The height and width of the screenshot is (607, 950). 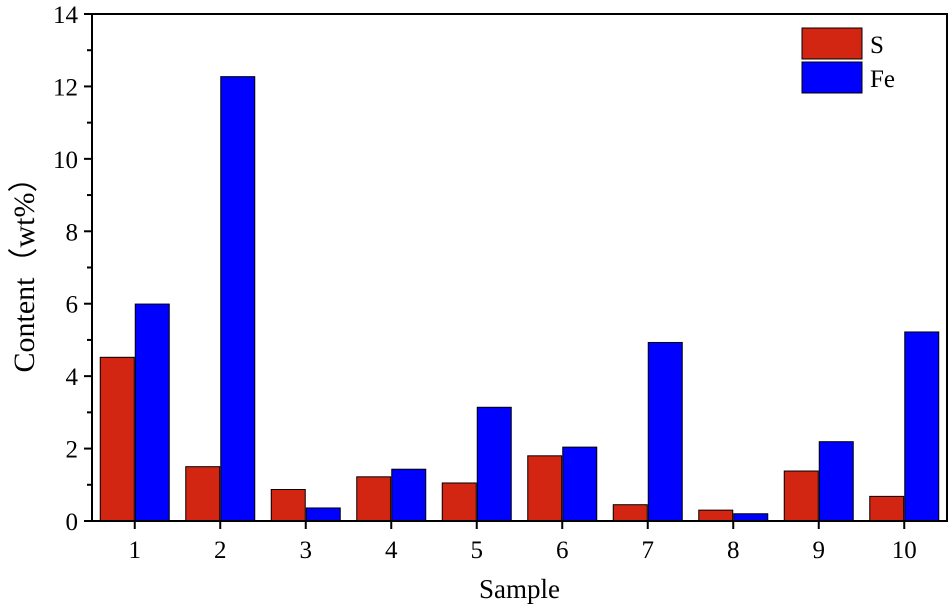 I want to click on legend: S Fe, so click(x=848, y=60).